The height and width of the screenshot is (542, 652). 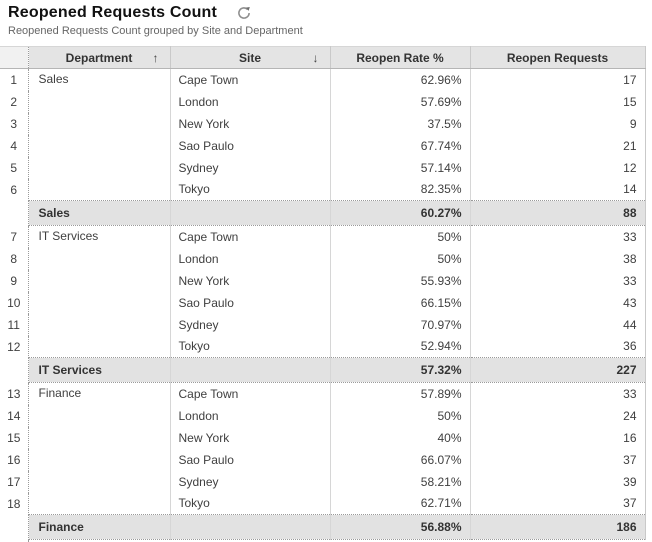 I want to click on sort-asc-icon: ↑, so click(x=155, y=57).